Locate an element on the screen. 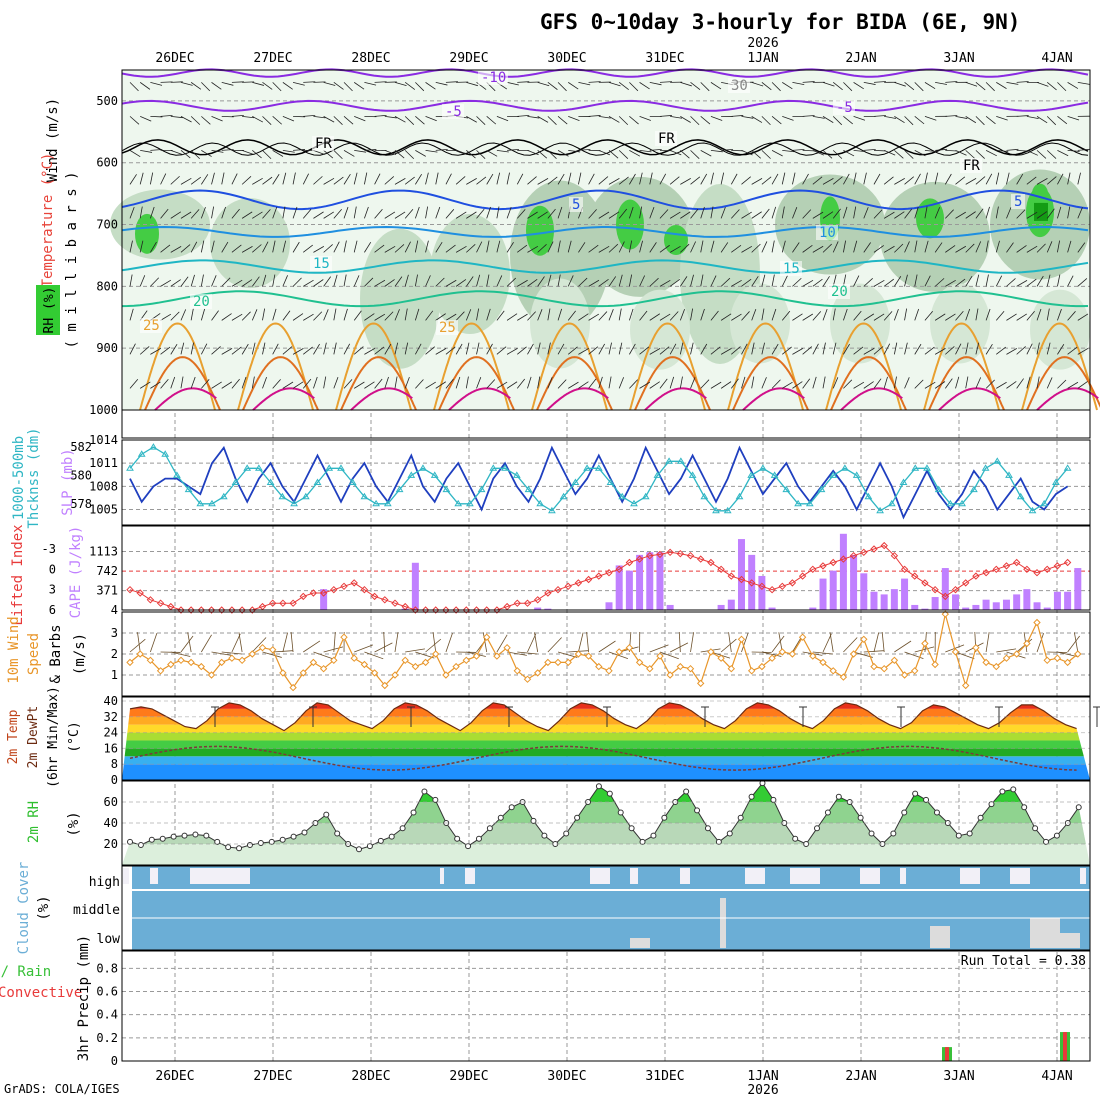 Image resolution: width=1100 pixels, height=1104 pixels. top-date-label: 4JAN is located at coordinates (1056, 58).